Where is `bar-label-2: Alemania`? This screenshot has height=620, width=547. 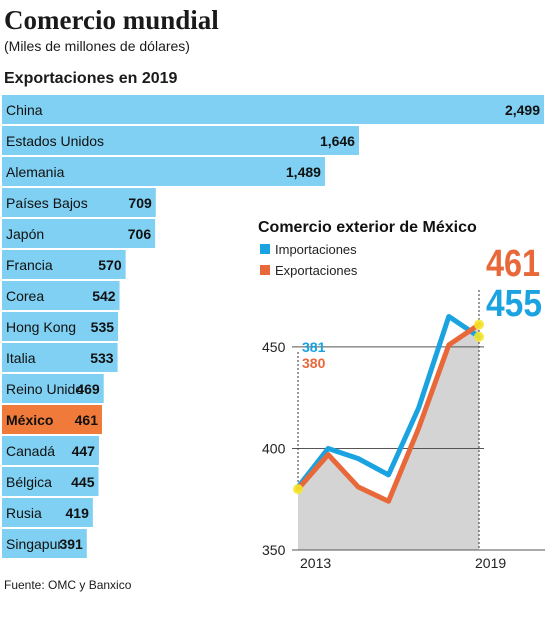 bar-label-2: Alemania is located at coordinates (35, 172).